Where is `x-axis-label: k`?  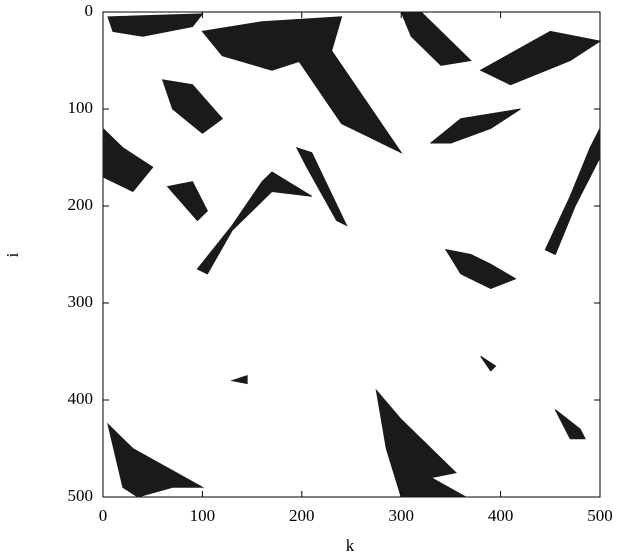 x-axis-label: k is located at coordinates (350, 545).